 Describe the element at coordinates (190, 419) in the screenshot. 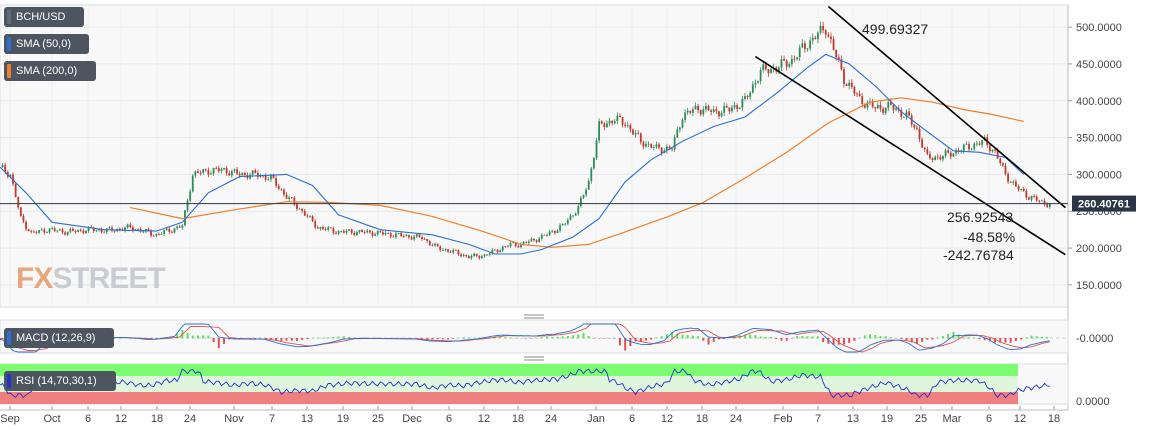

I see `time-axis-label: 24` at that location.